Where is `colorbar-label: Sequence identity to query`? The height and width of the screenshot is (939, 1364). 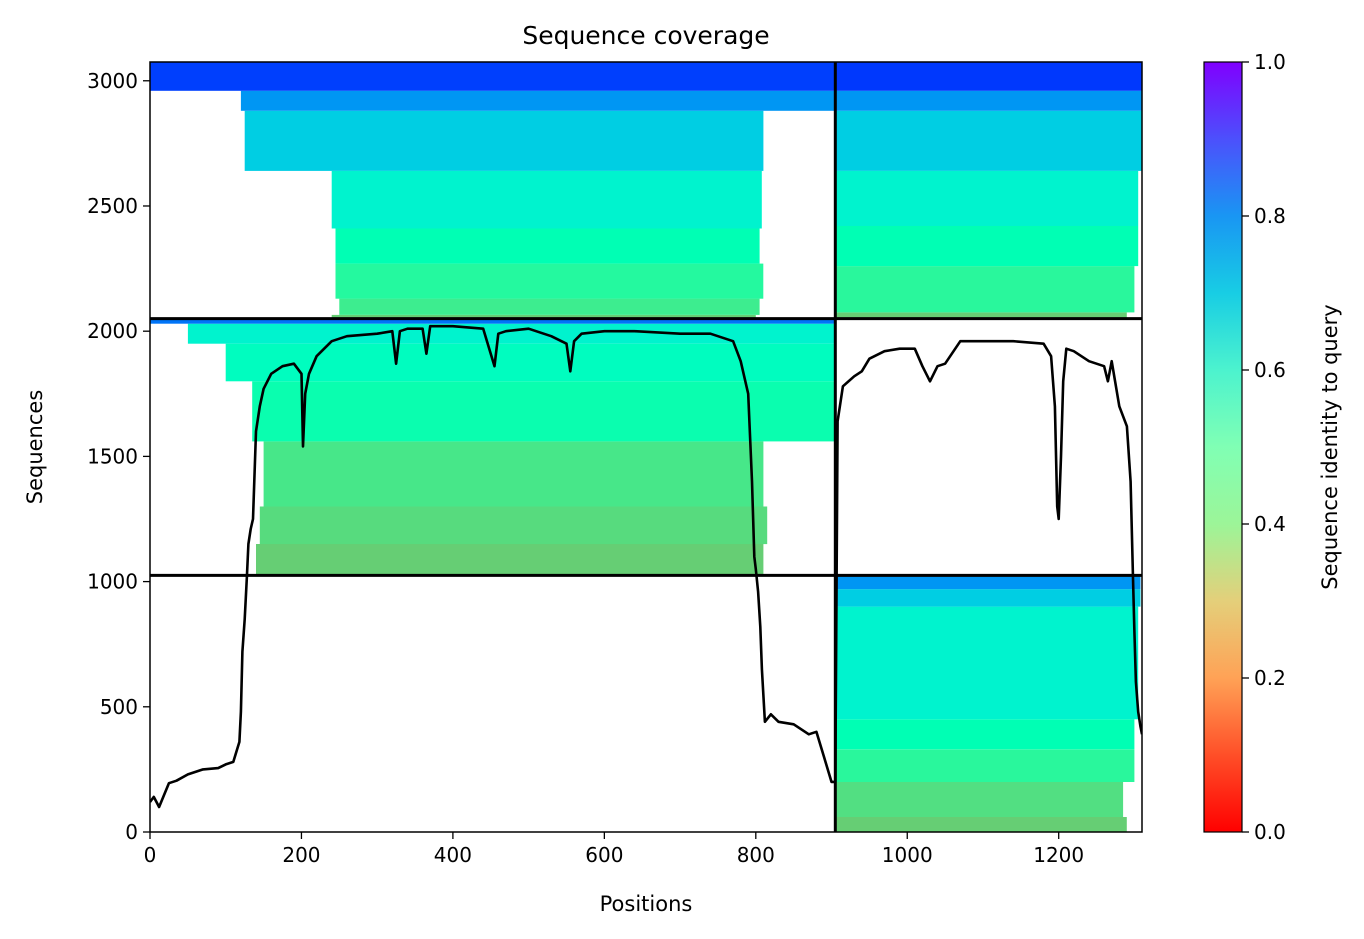
colorbar-label: Sequence identity to query is located at coordinates (1330, 446).